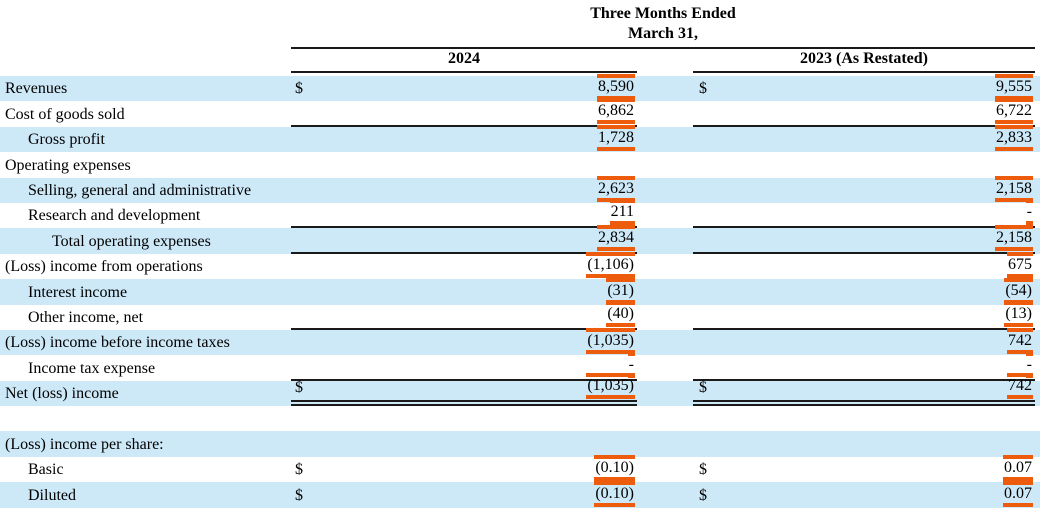 Image resolution: width=1049 pixels, height=515 pixels. I want to click on value-2023: -, so click(1029, 212).